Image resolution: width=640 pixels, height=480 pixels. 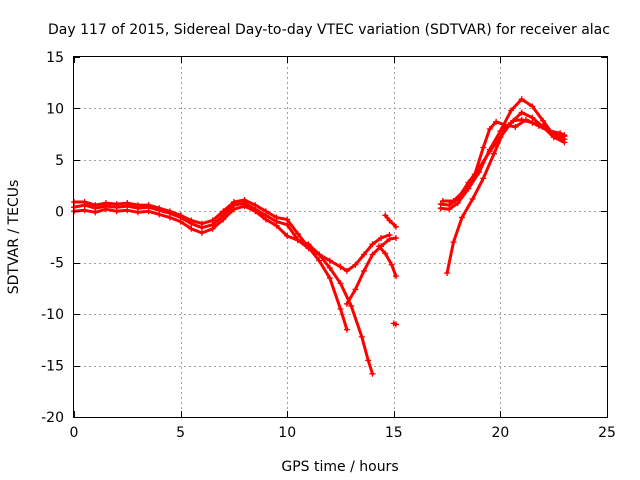 I want to click on series-track-e, so click(x=387, y=261).